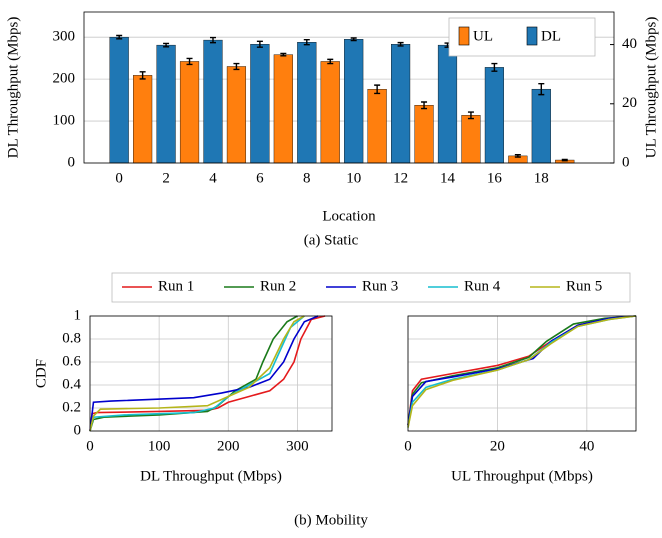 The height and width of the screenshot is (538, 662). Describe the element at coordinates (71, 338) in the screenshot. I see `y-tick-label: 0.8` at that location.